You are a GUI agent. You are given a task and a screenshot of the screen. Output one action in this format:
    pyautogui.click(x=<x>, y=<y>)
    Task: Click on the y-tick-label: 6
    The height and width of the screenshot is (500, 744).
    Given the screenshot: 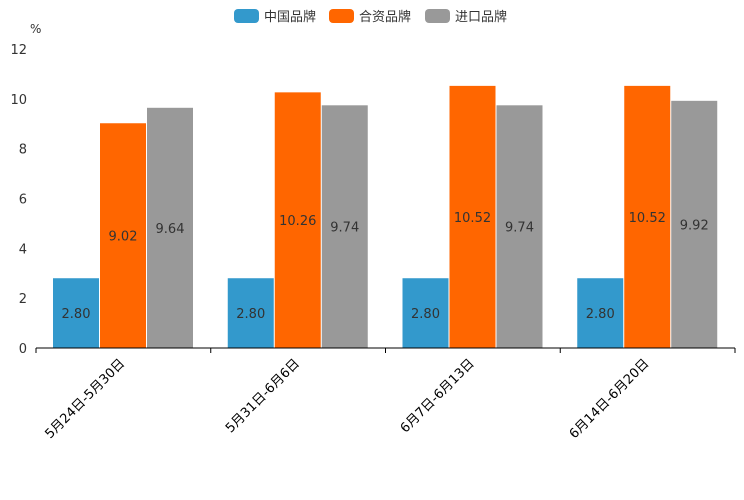 What is the action you would take?
    pyautogui.click(x=23, y=200)
    